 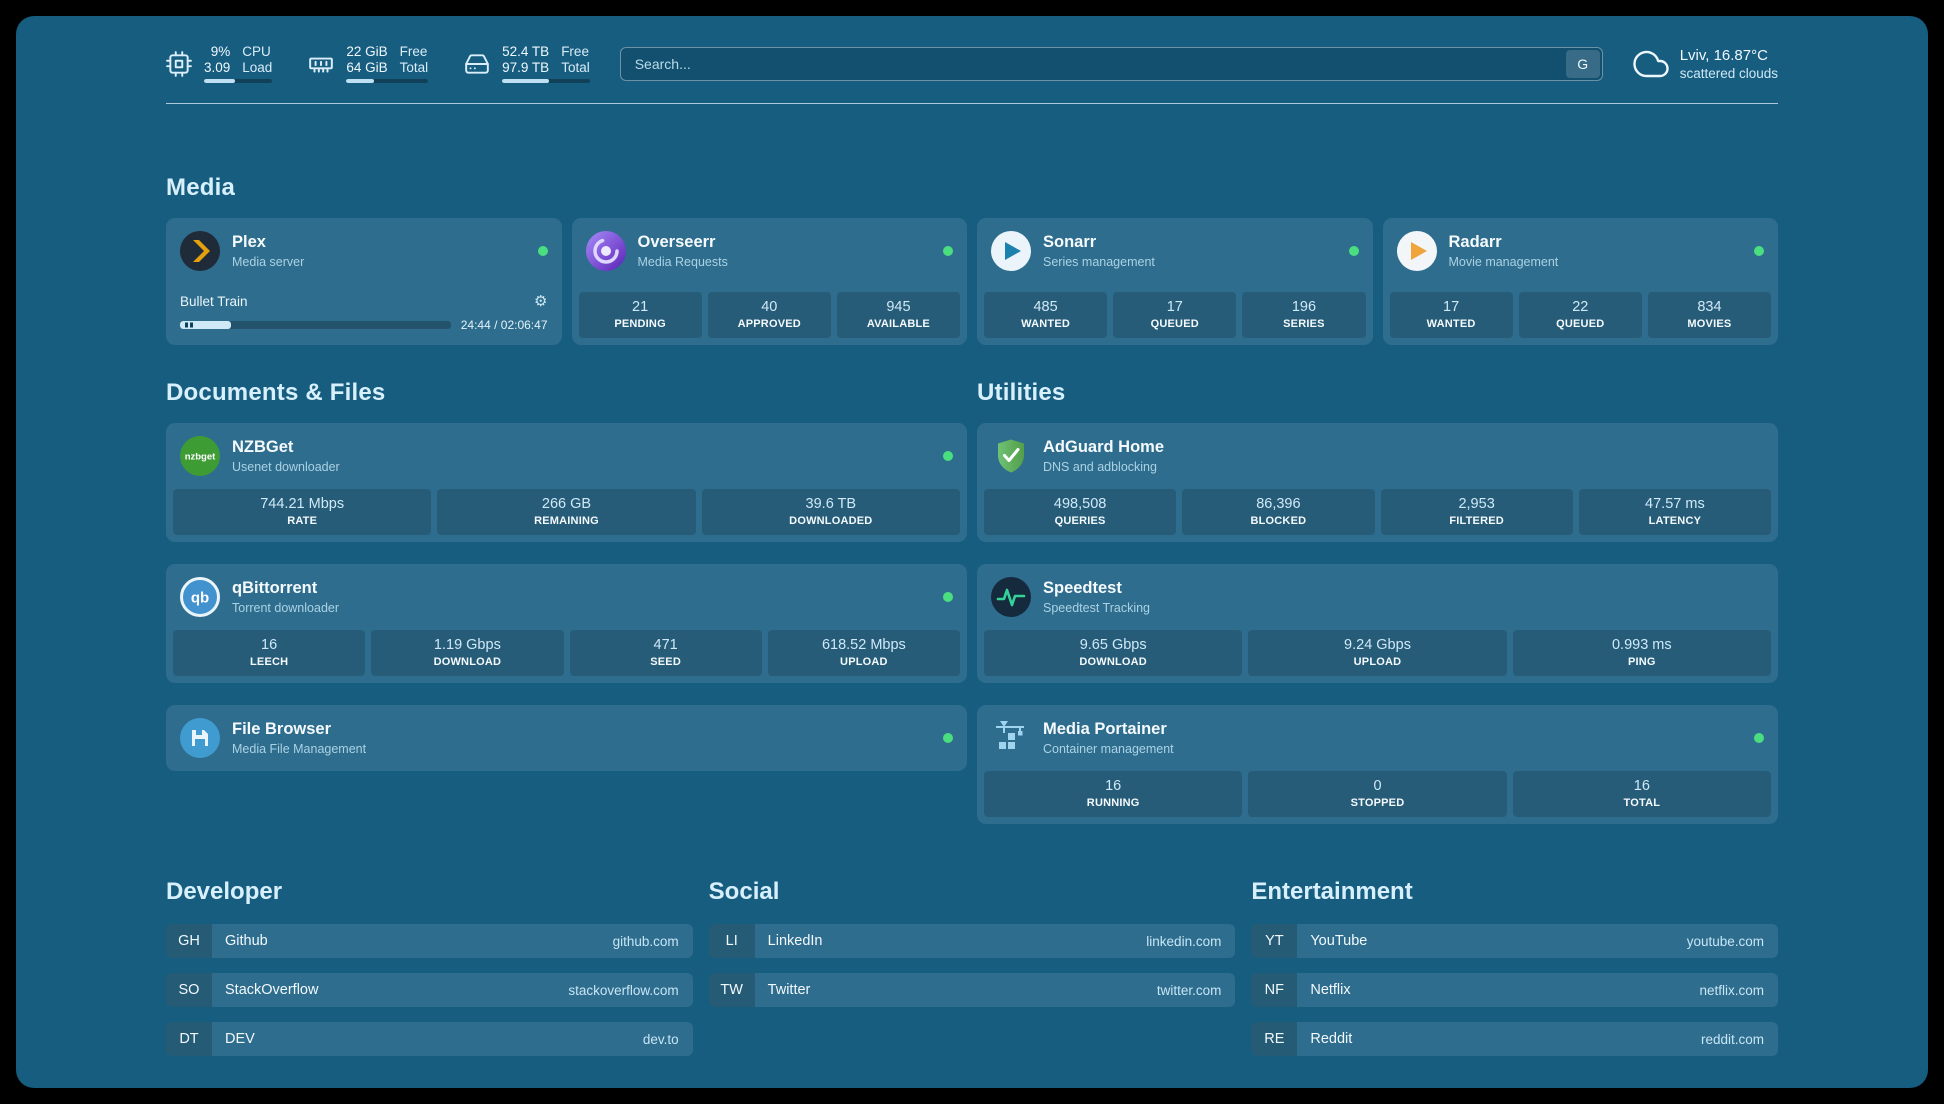 I want to click on stat-label: DOWNLOAD, so click(x=467, y=662).